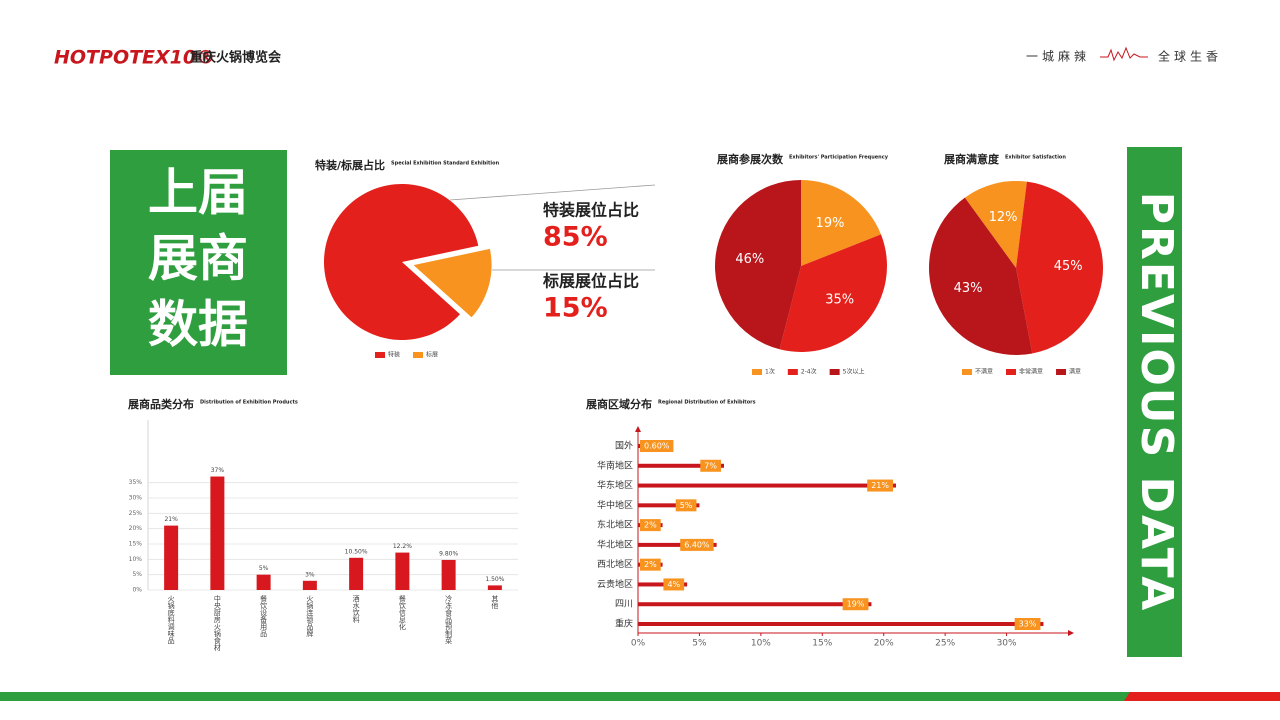 Image resolution: width=1280 pixels, height=720 pixels. I want to click on slice-label: 45%, so click(1068, 266).